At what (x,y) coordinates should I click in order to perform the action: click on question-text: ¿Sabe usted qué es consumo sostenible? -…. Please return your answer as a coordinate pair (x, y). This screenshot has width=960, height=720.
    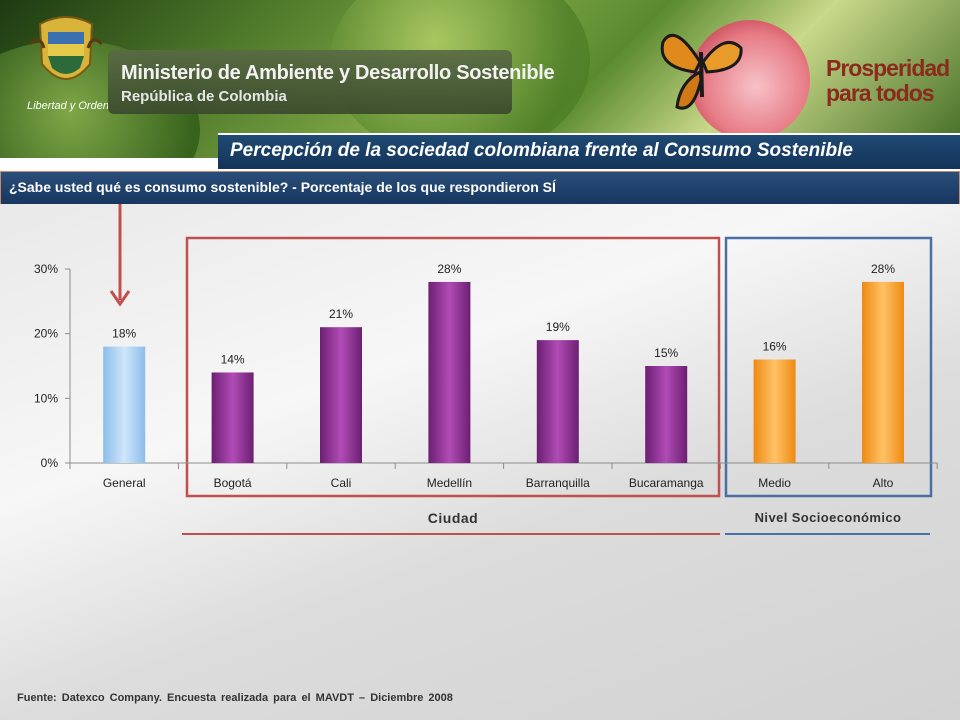
    Looking at the image, I should click on (282, 187).